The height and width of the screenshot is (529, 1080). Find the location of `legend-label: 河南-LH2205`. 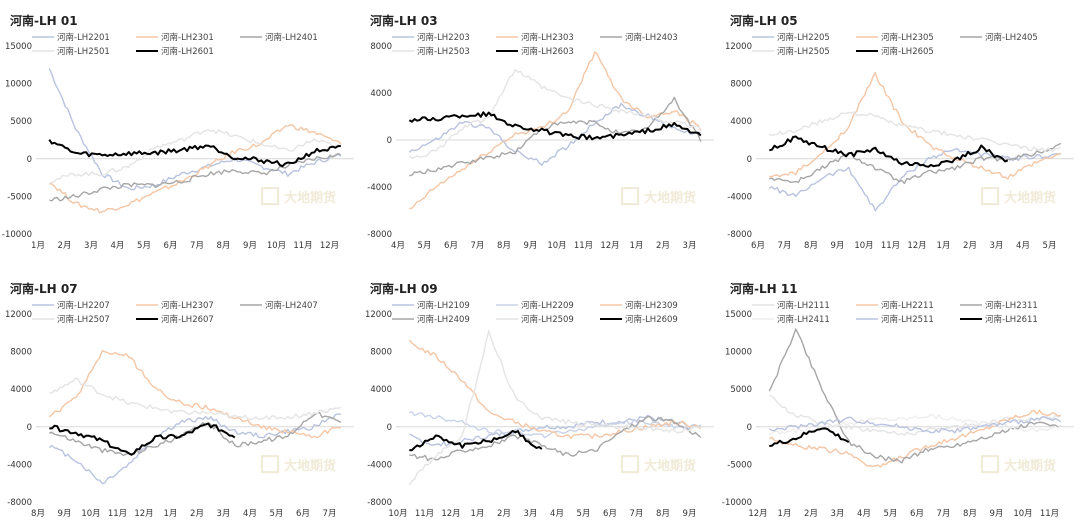

legend-label: 河南-LH2205 is located at coordinates (803, 37).